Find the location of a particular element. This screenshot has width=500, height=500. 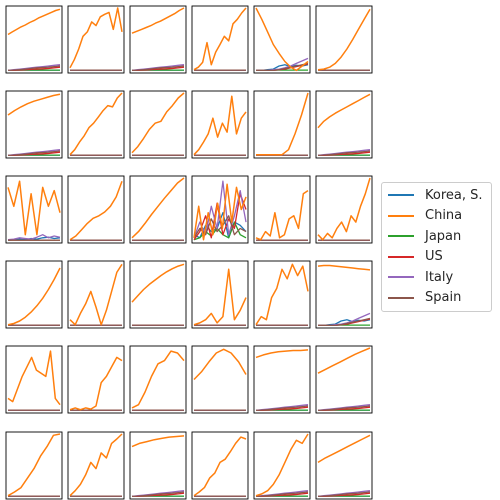

panel-r1-c6 is located at coordinates (344, 39).